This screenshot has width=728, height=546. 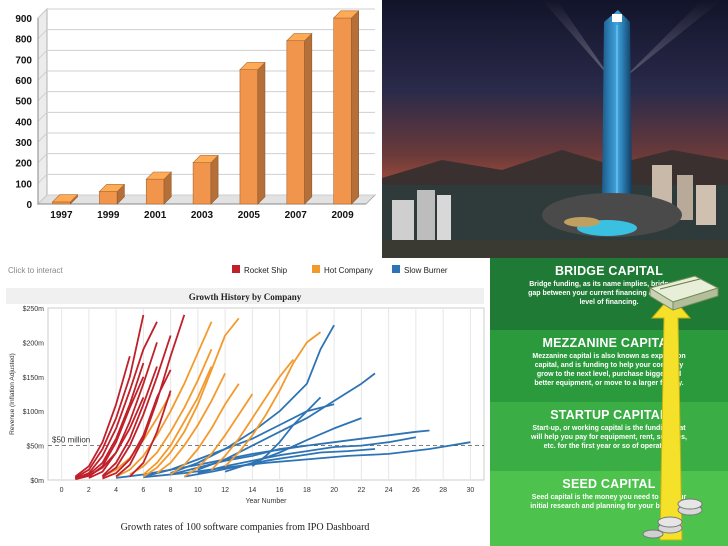 What do you see at coordinates (155, 215) in the screenshot?
I see `x-tick-label: 2001` at bounding box center [155, 215].